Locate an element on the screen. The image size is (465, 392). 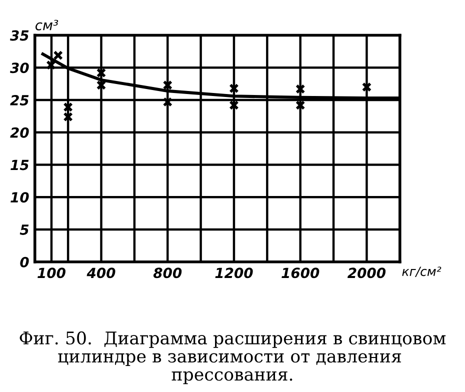
x-tick-label: 400 is located at coordinates (101, 273).